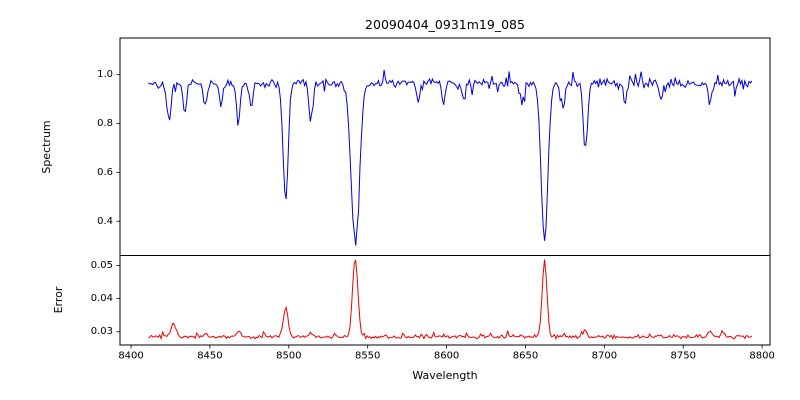 The width and height of the screenshot is (800, 400). What do you see at coordinates (604, 355) in the screenshot?
I see `x-tick-label: 8700` at bounding box center [604, 355].